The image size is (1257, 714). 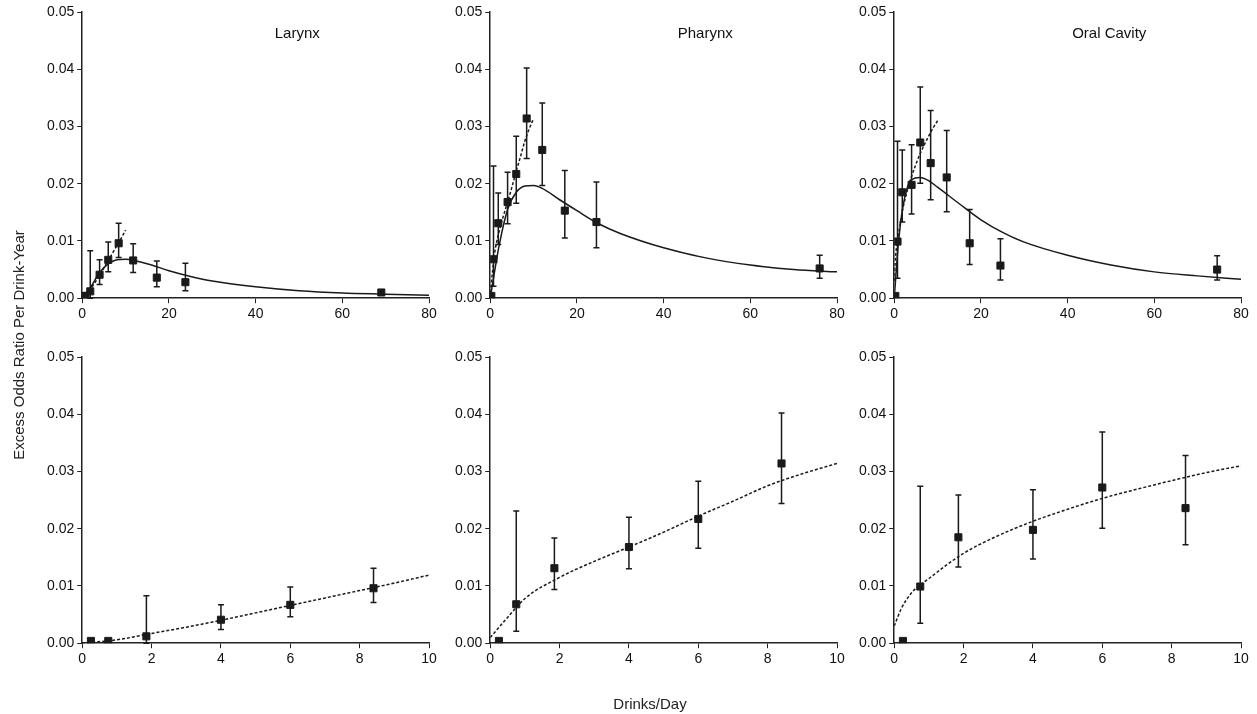 What do you see at coordinates (297, 33) in the screenshot?
I see `text: Larynx` at bounding box center [297, 33].